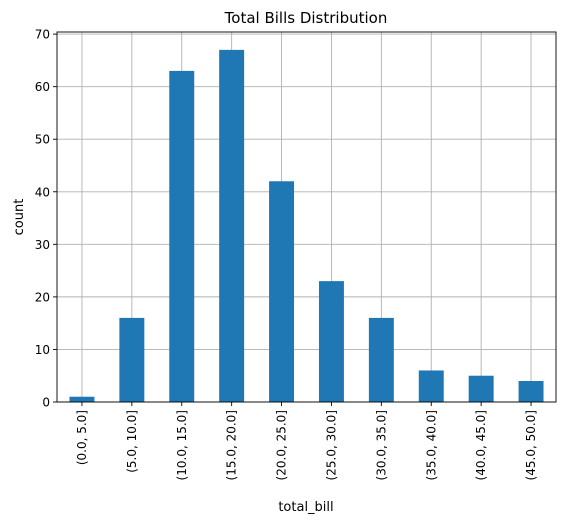 The height and width of the screenshot is (522, 562). What do you see at coordinates (531, 445) in the screenshot?
I see `x-tick-label: (45.0, 50.0]` at bounding box center [531, 445].